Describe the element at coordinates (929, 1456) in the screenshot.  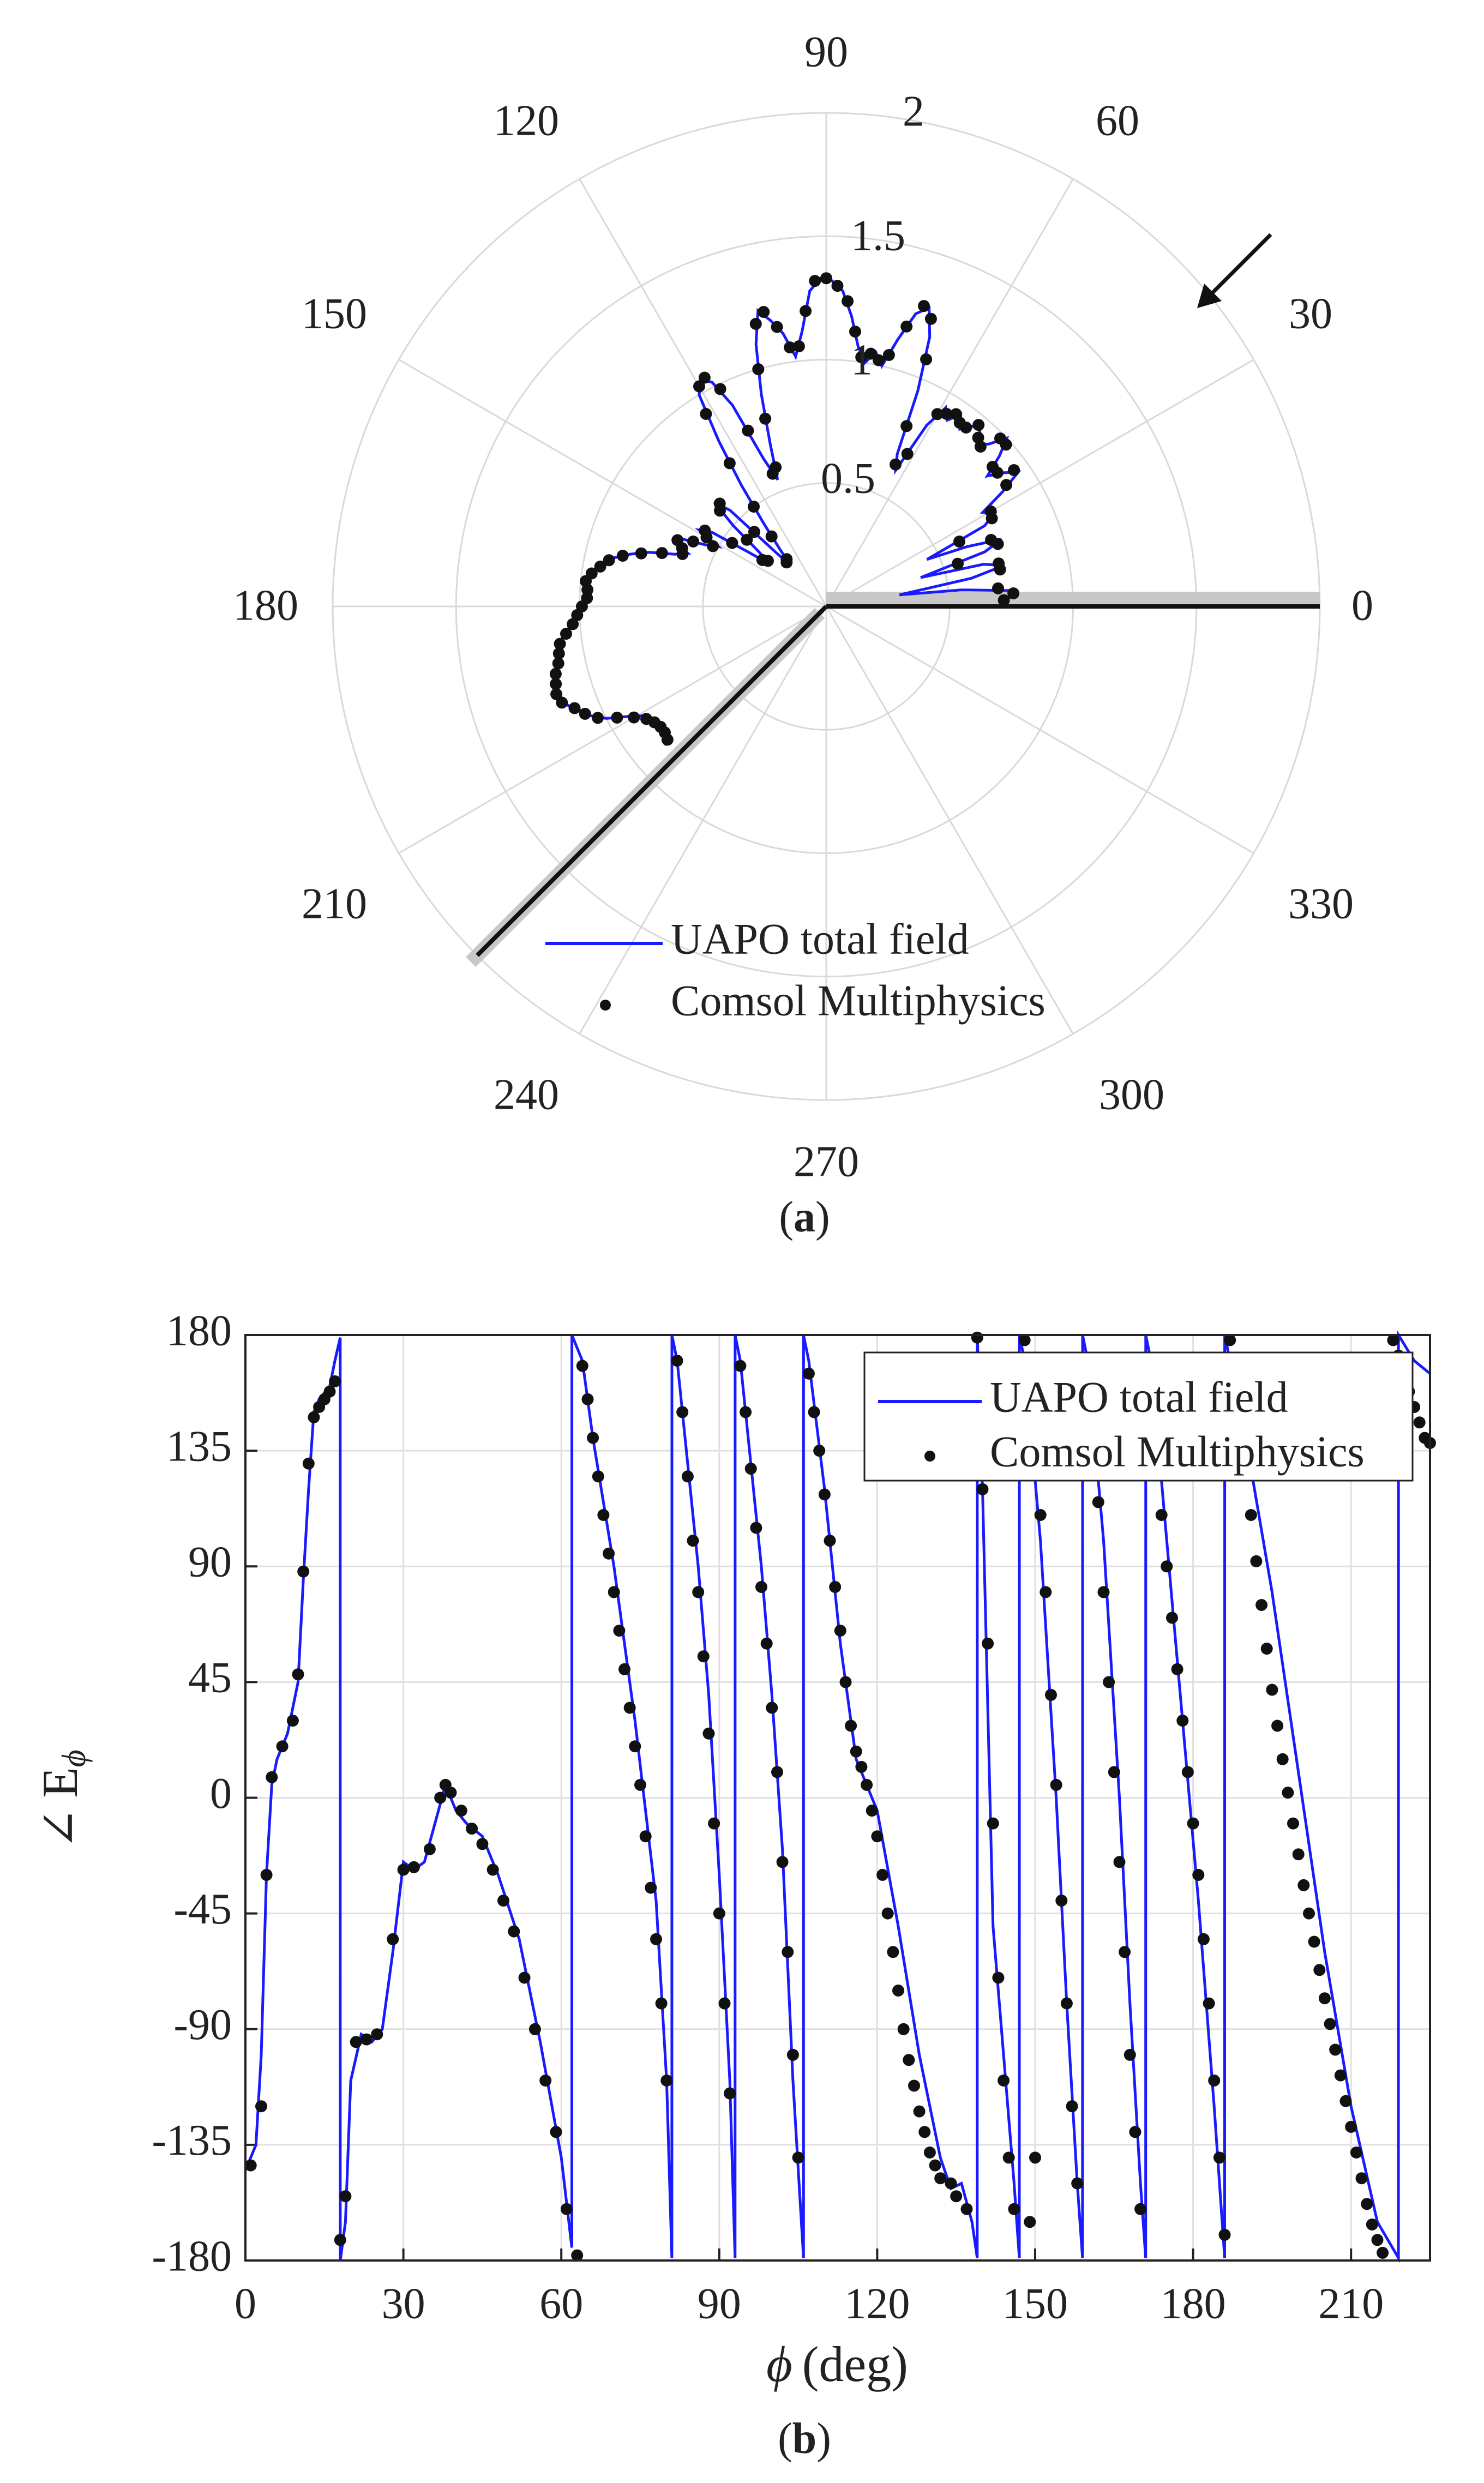
I see `legend-dot-swatch` at that location.